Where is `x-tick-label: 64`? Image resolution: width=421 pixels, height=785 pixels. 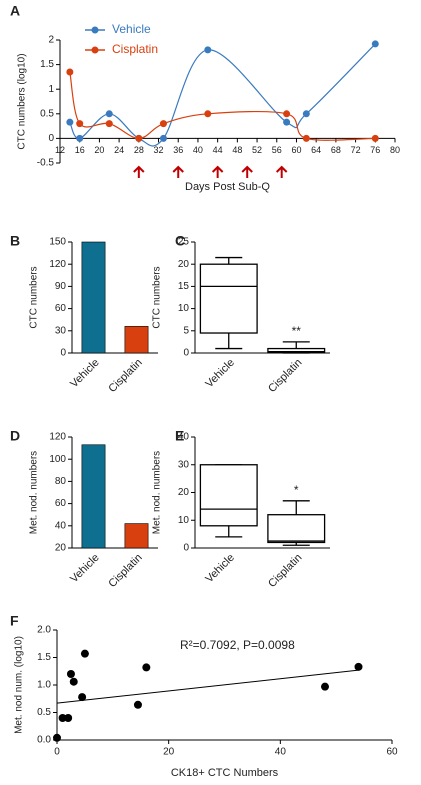 x-tick-label: 64 is located at coordinates (316, 150).